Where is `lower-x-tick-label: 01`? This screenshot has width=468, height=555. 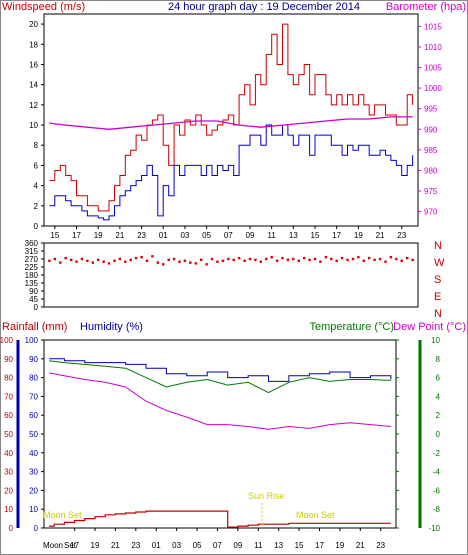
lower-x-tick-label: 01 is located at coordinates (156, 545).